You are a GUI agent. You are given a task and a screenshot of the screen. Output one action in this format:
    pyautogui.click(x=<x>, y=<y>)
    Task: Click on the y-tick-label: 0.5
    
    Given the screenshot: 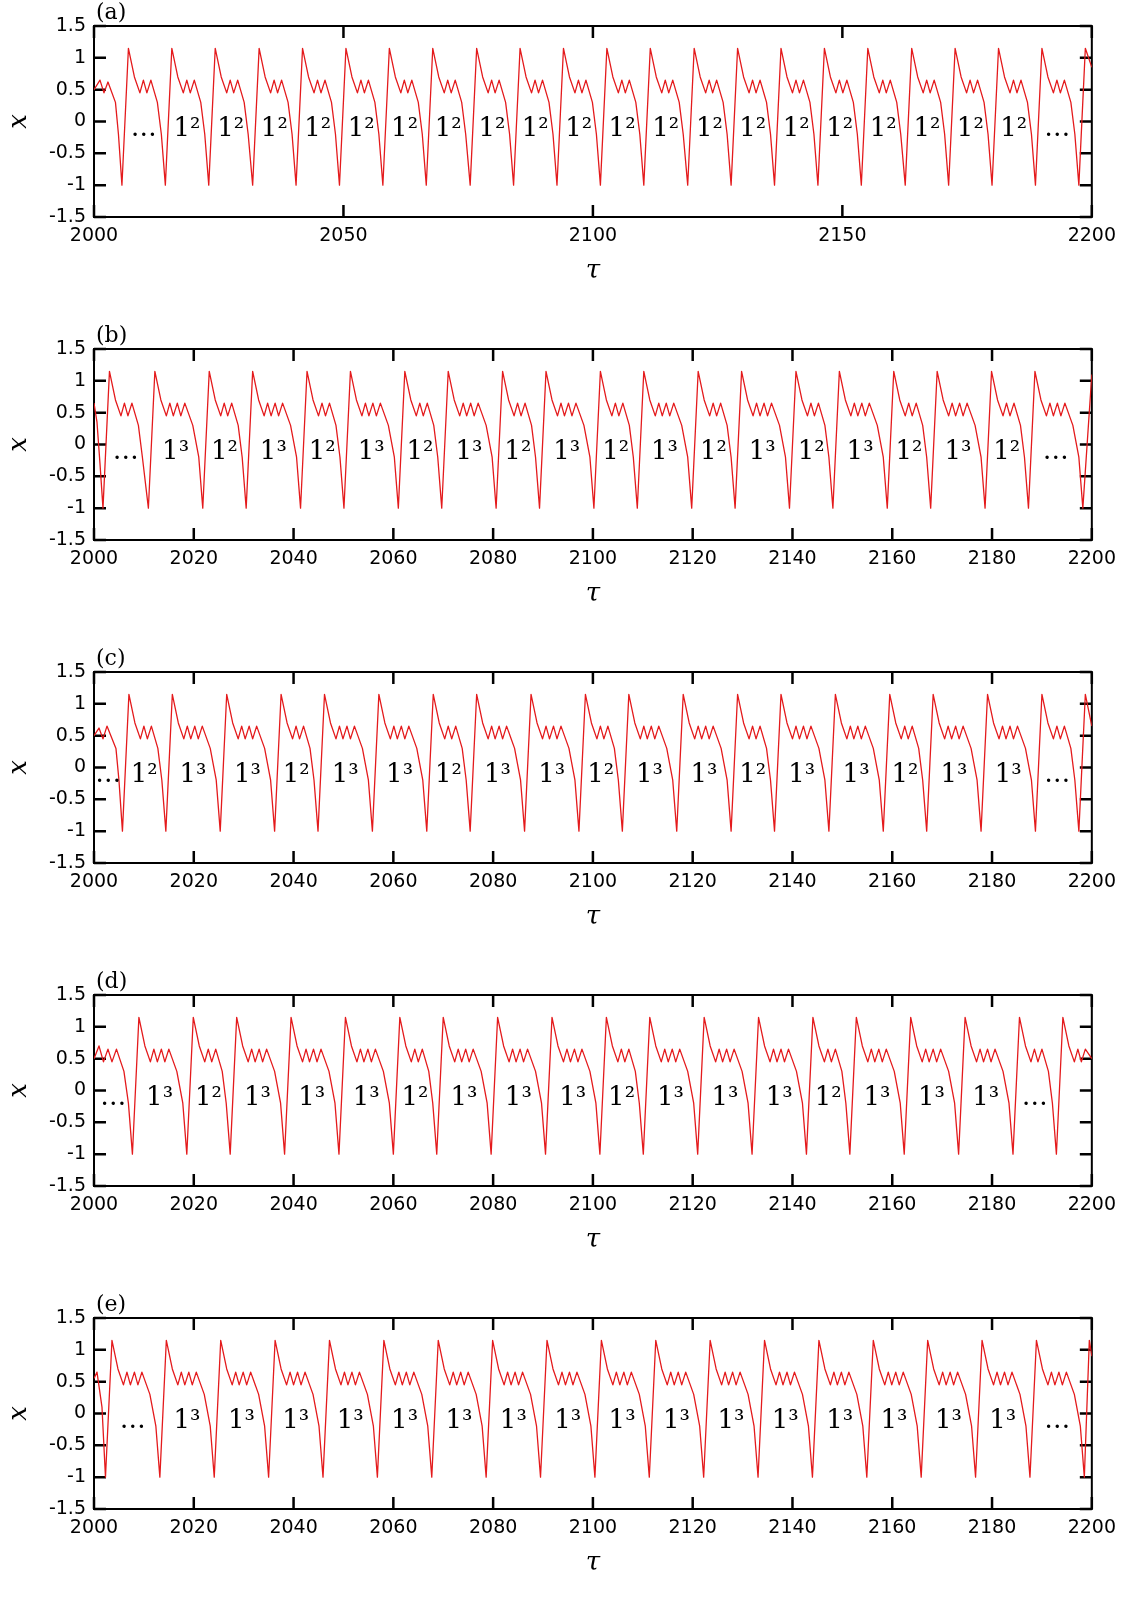 What is the action you would take?
    pyautogui.click(x=70, y=87)
    